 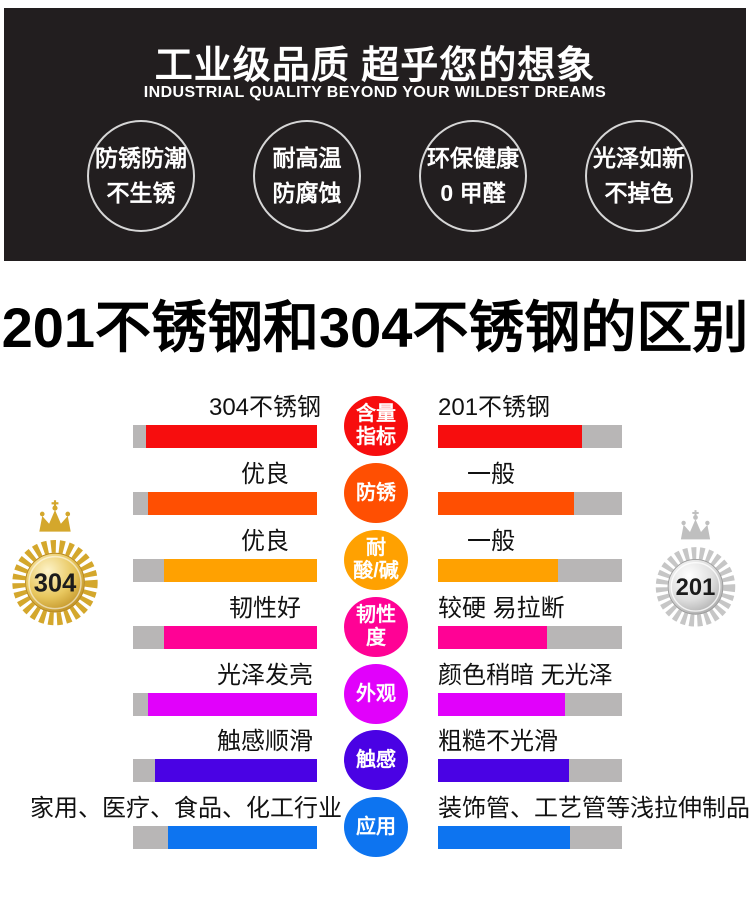 What do you see at coordinates (55, 564) in the screenshot?
I see `gold-medal-304-icon: 304` at bounding box center [55, 564].